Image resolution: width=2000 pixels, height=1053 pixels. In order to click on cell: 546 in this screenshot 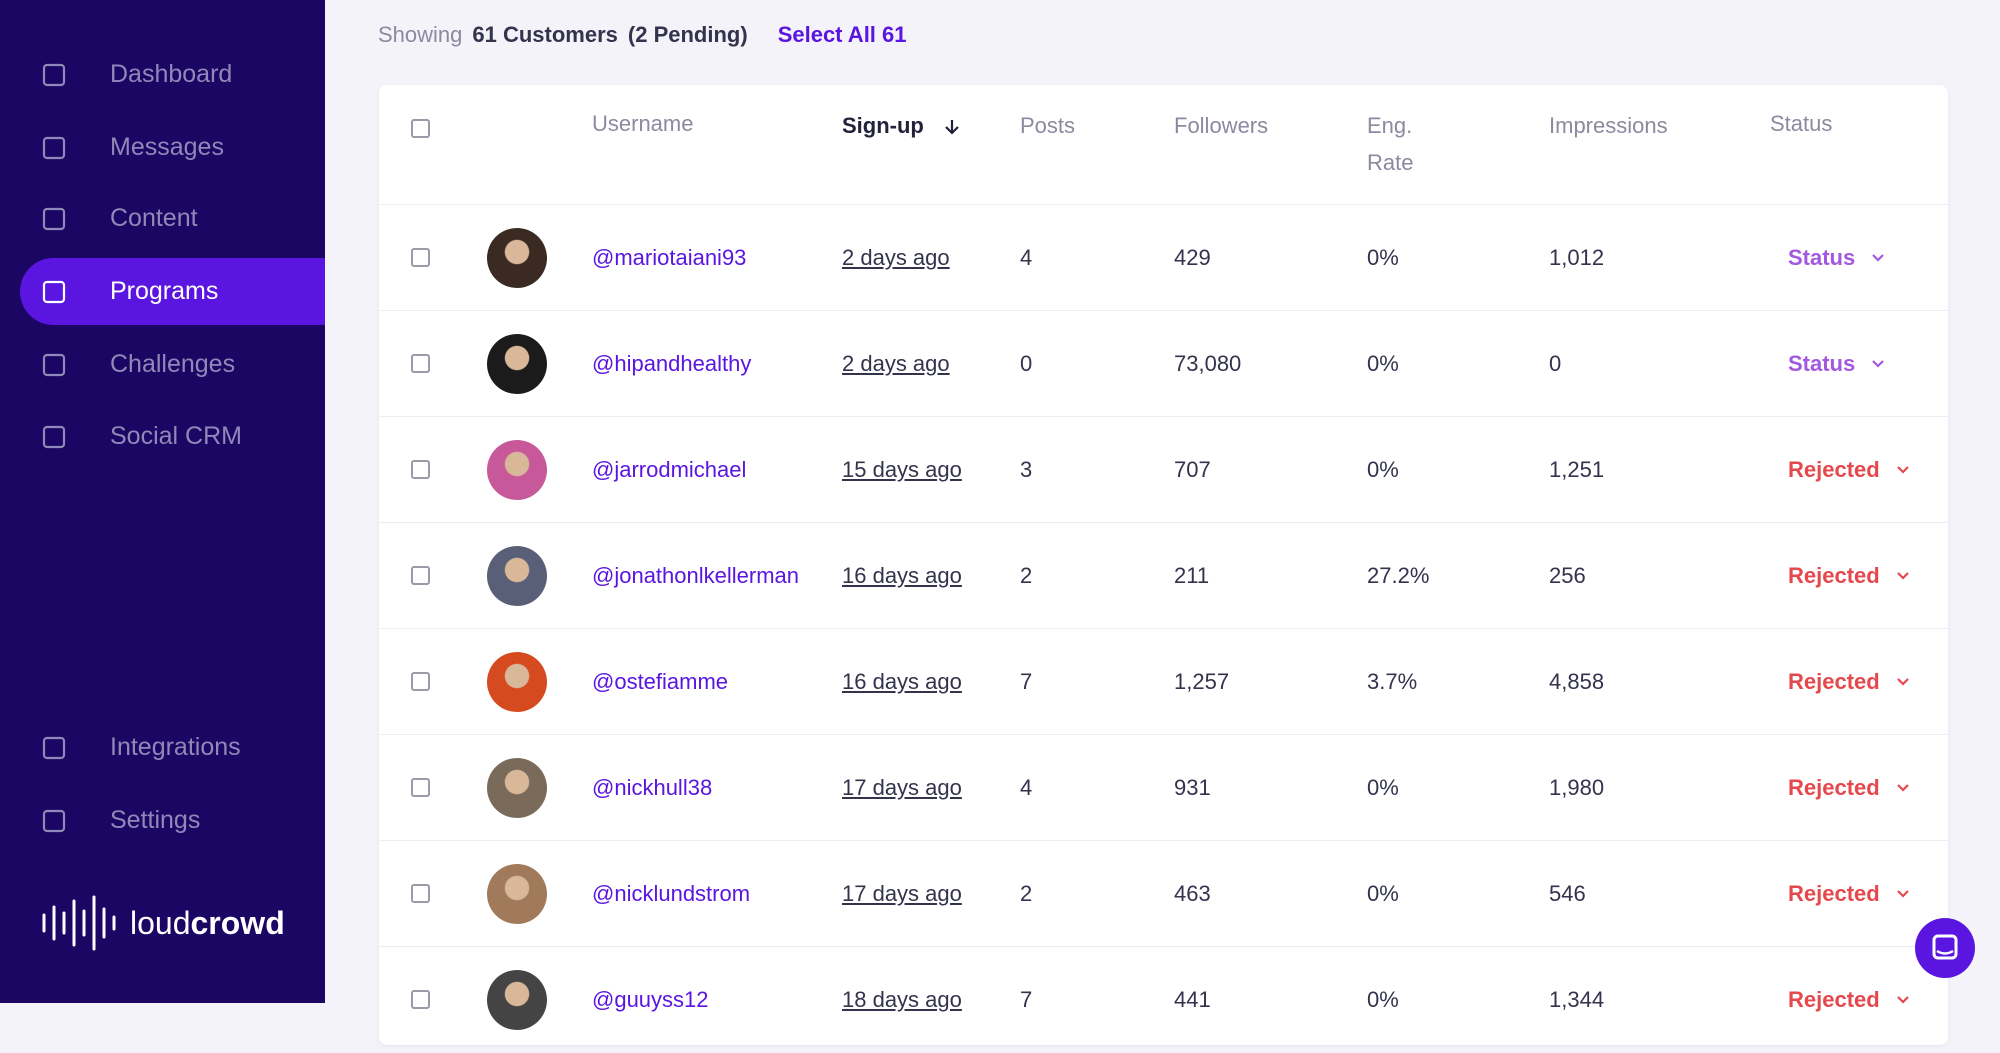, I will do `click(1567, 894)`.